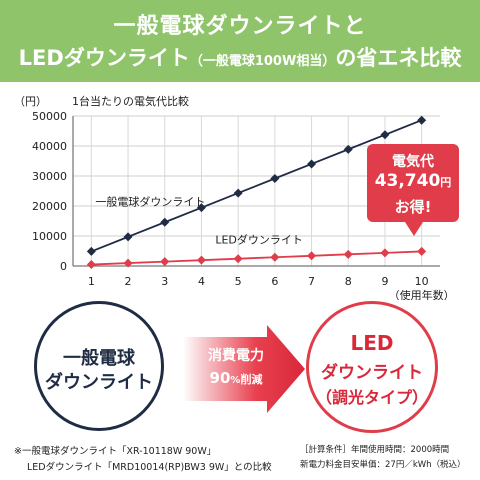  I want to click on arrow-reduction: 90%削減, so click(236, 378).